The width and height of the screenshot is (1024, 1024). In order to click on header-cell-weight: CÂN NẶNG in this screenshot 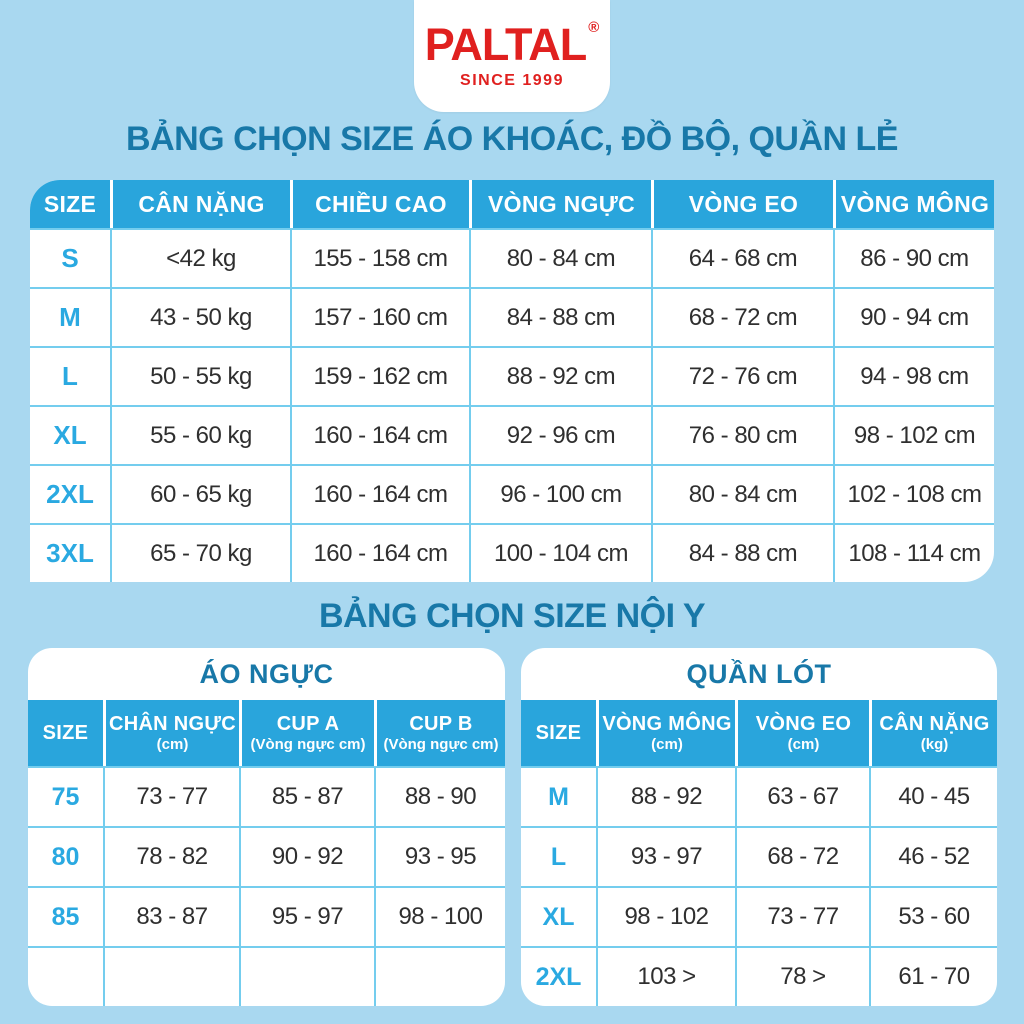, I will do `click(200, 204)`.